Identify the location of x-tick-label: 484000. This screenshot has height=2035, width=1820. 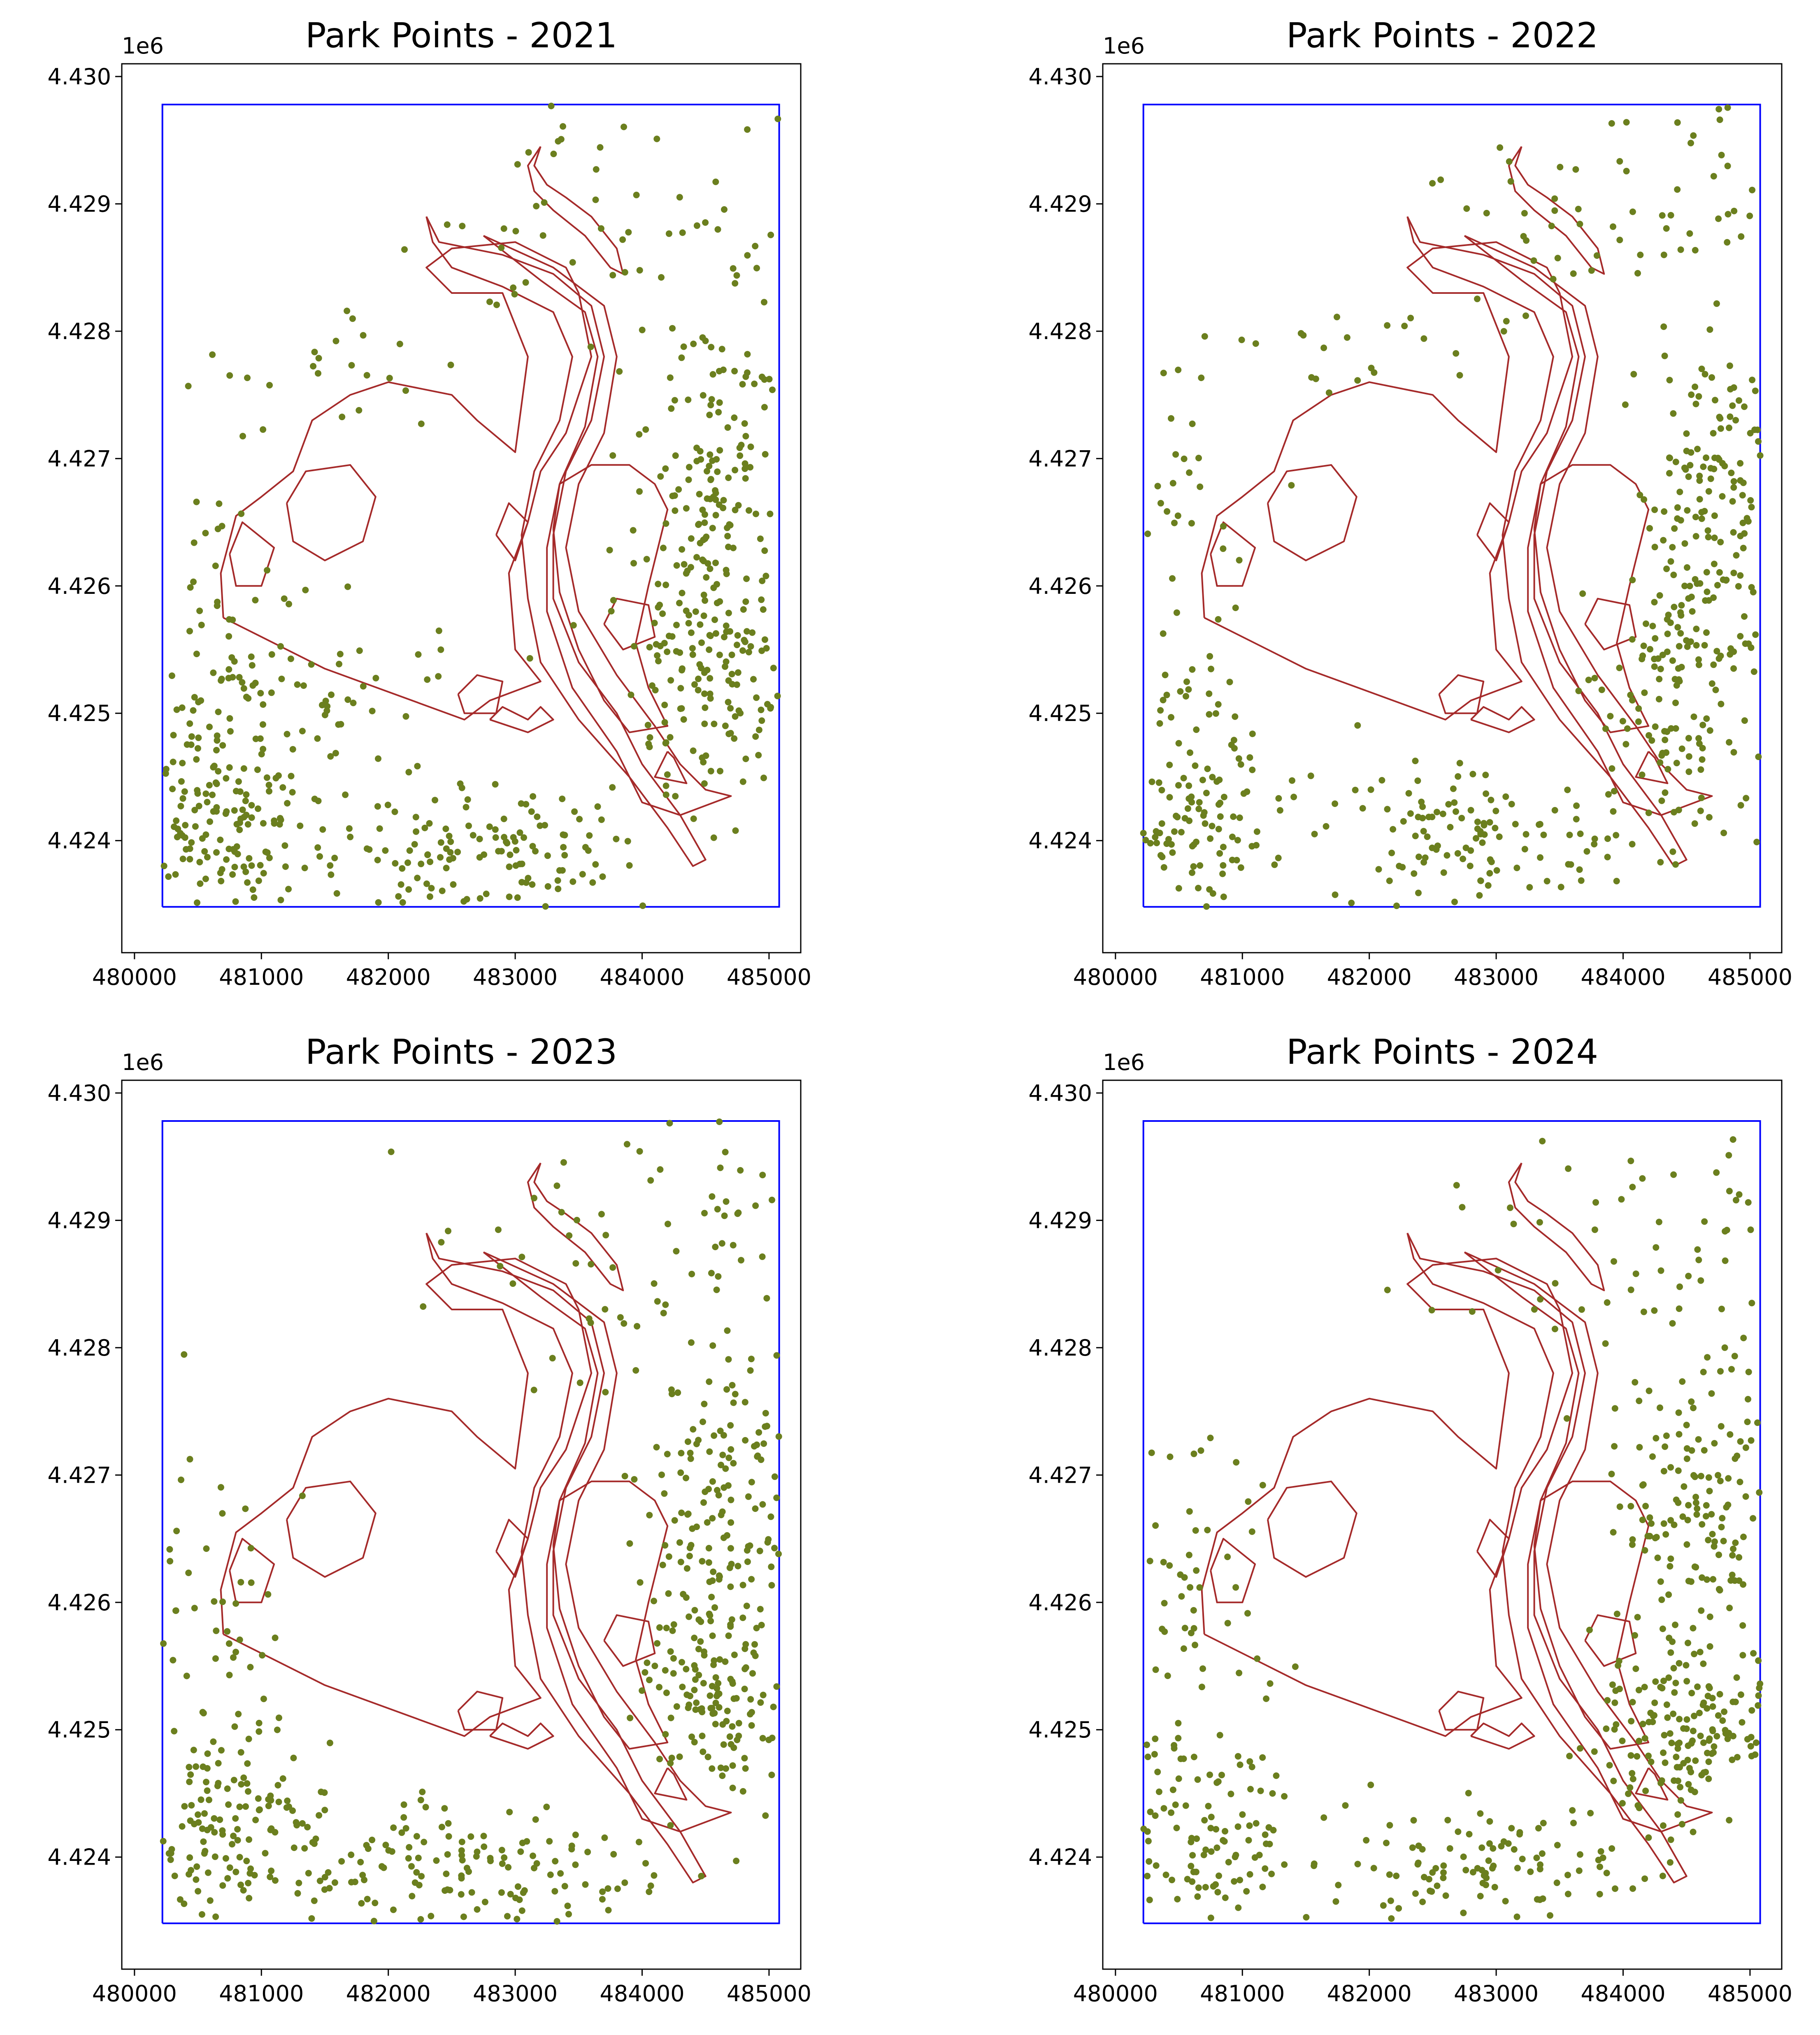
(642, 1994).